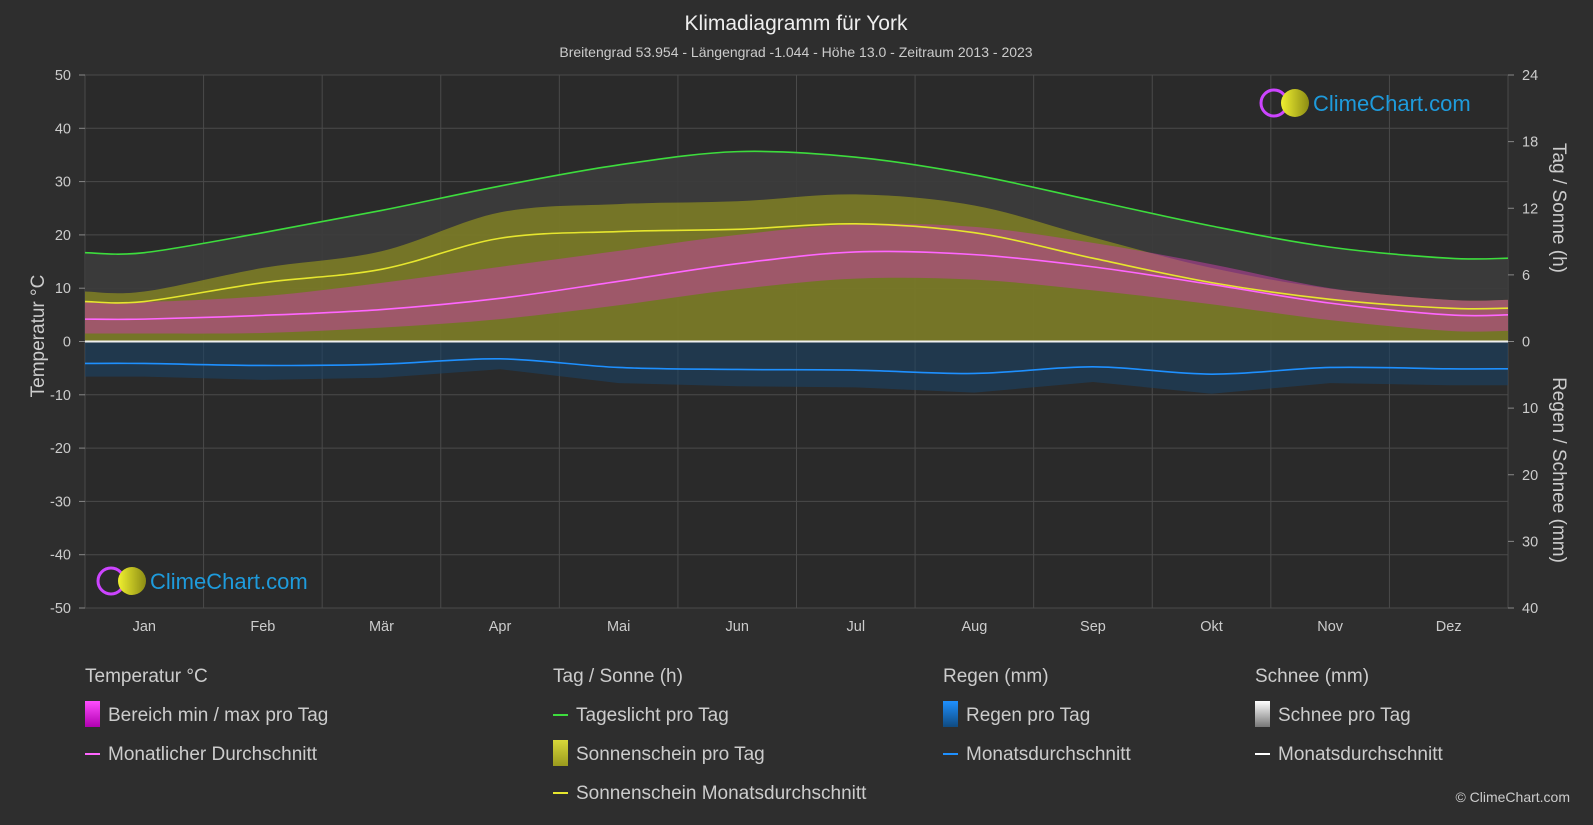 Image resolution: width=1593 pixels, height=825 pixels. What do you see at coordinates (1449, 627) in the screenshot?
I see `x-tick-month: Dez` at bounding box center [1449, 627].